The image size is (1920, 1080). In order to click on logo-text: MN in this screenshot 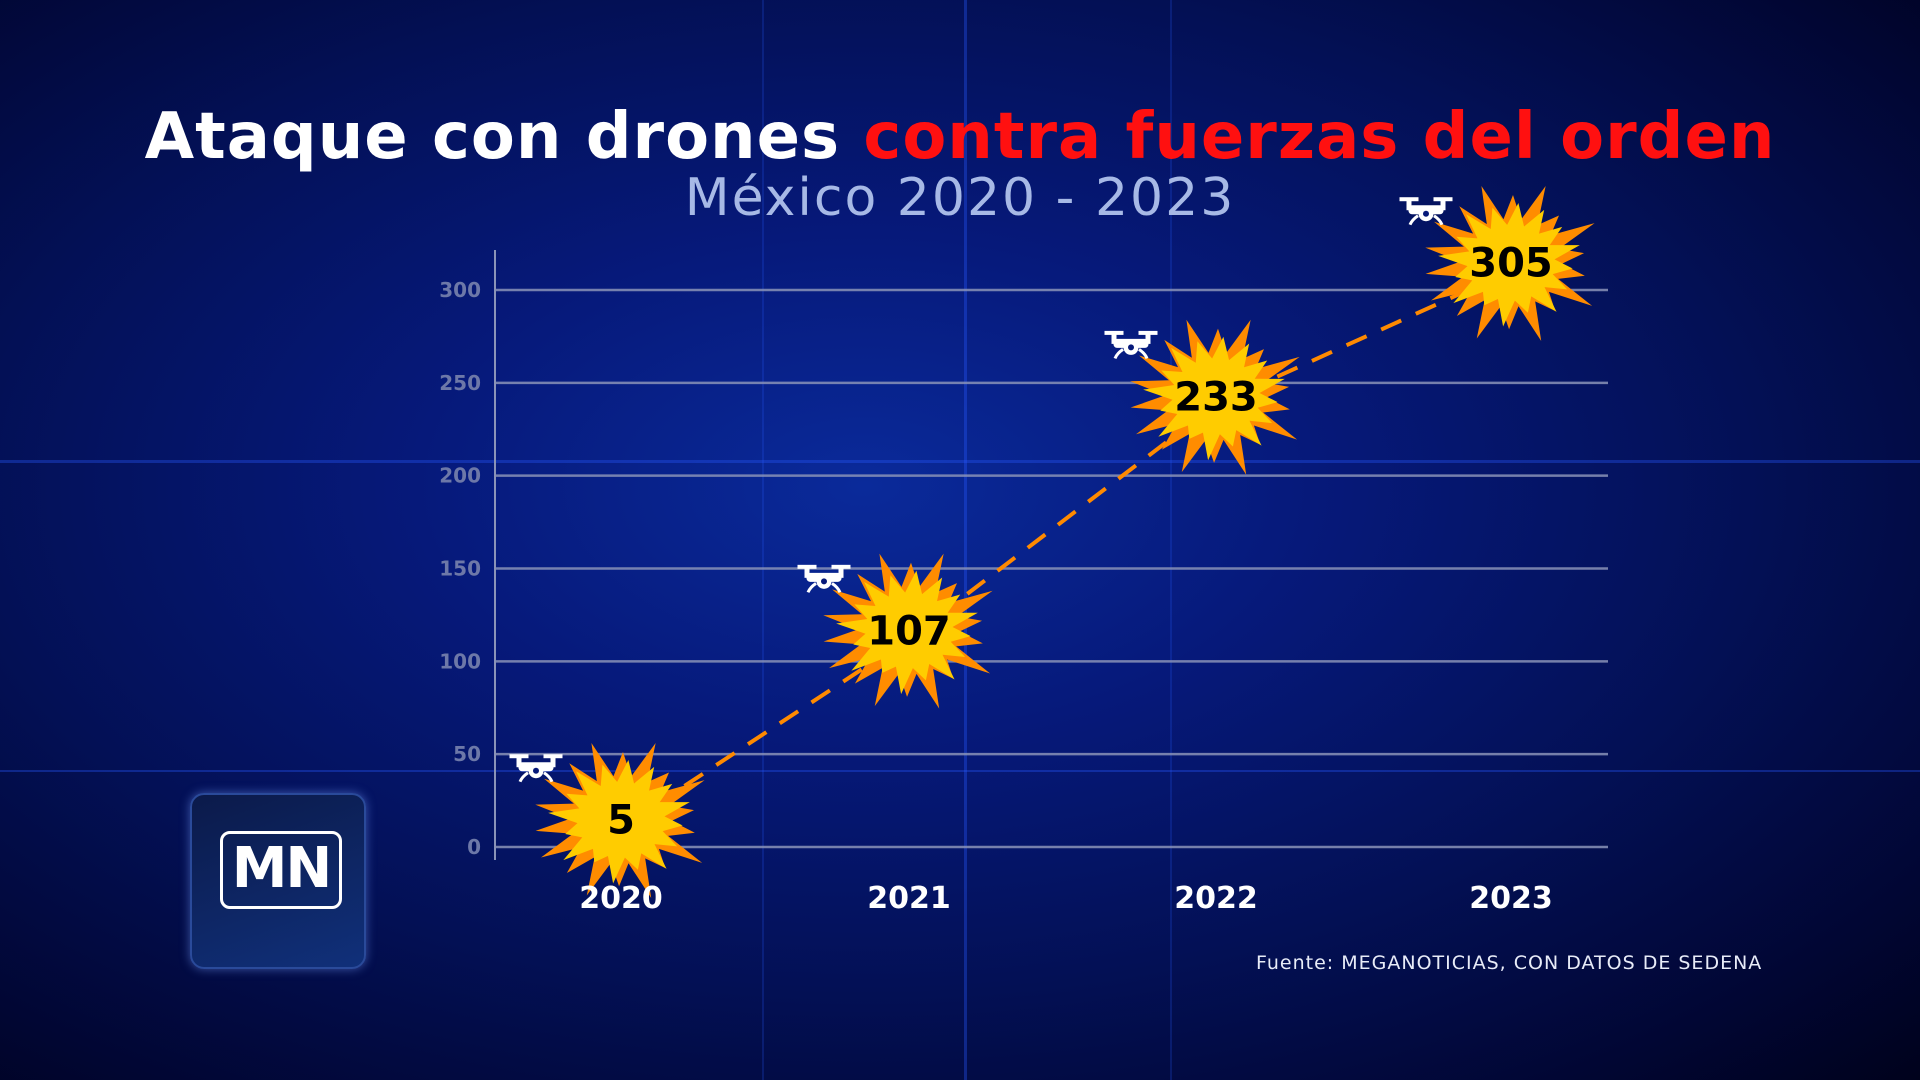, I will do `click(281, 870)`.